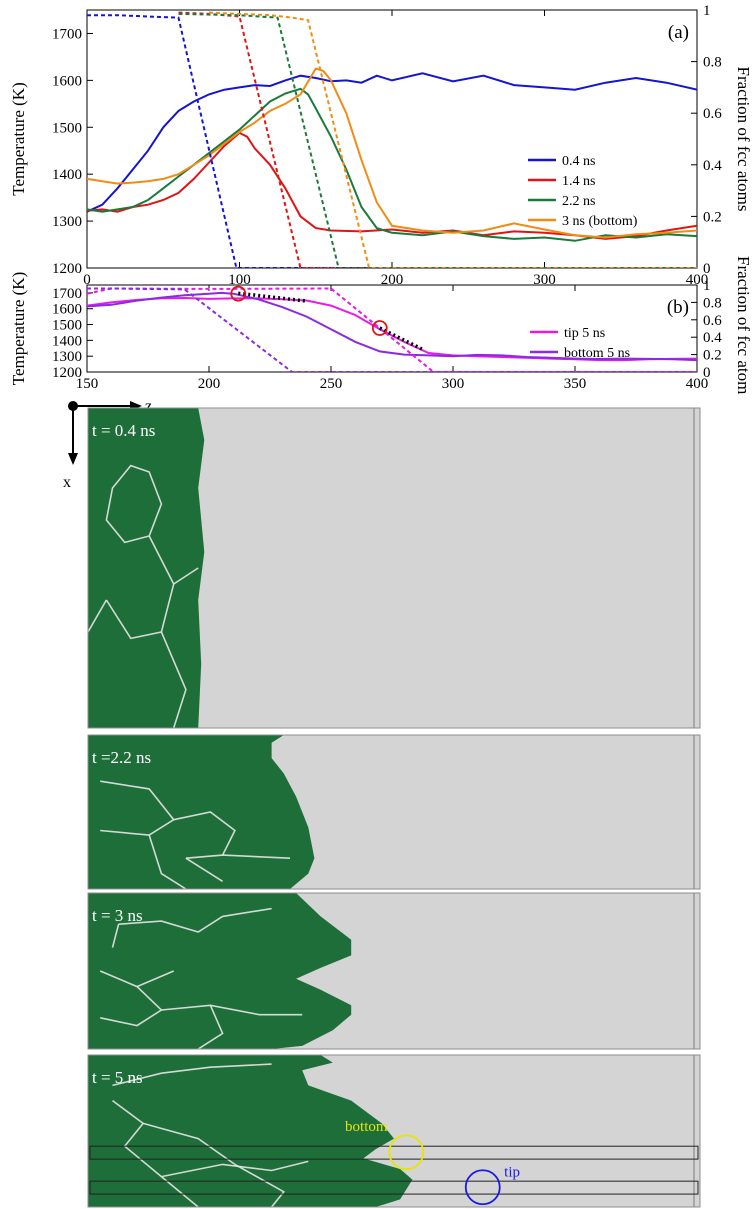 The width and height of the screenshot is (752, 1209). I want to click on analysis-strip-tip, so click(394, 1187).